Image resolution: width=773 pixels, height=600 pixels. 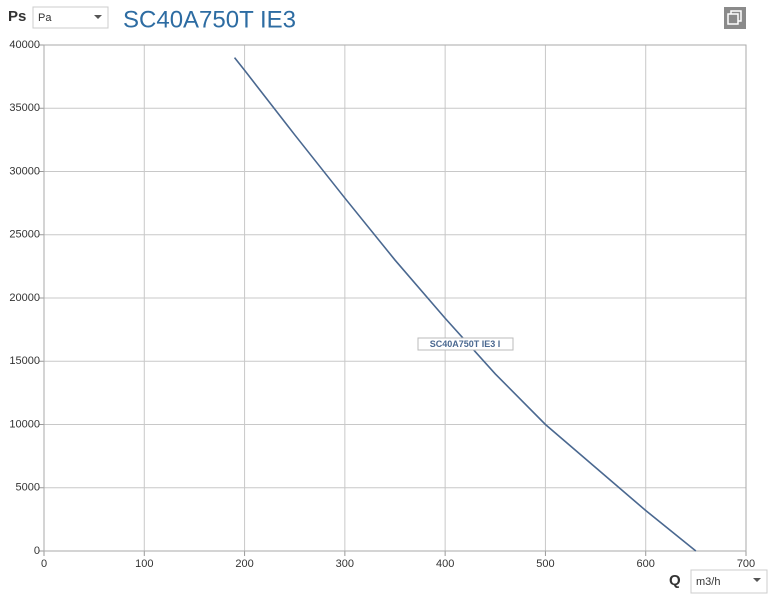 What do you see at coordinates (646, 564) in the screenshot?
I see `x-tick-label: 600` at bounding box center [646, 564].